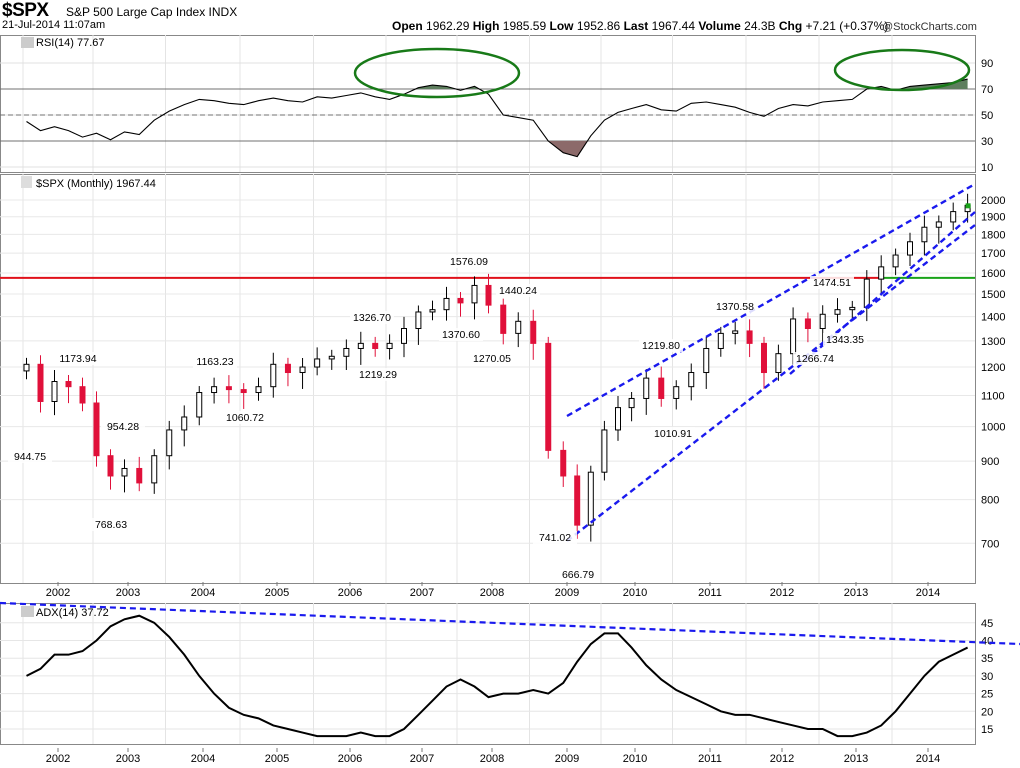 Image resolution: width=1020 pixels, height=768 pixels. Describe the element at coordinates (27, 42) in the screenshot. I see `rsi-legend-swatch` at that location.